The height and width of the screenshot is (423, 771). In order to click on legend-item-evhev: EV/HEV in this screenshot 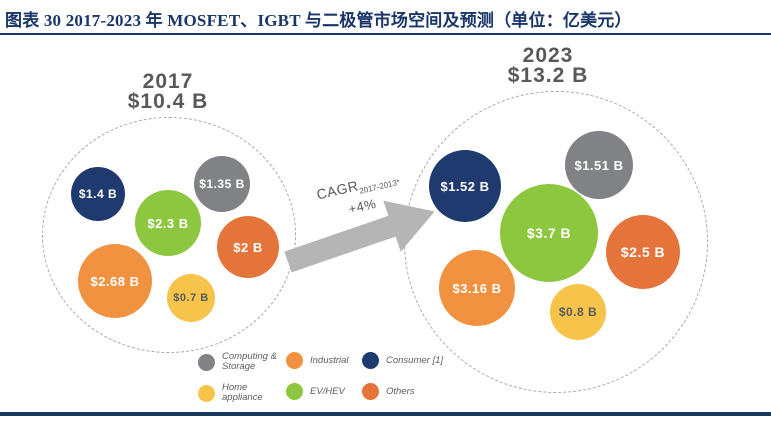, I will do `click(315, 391)`.